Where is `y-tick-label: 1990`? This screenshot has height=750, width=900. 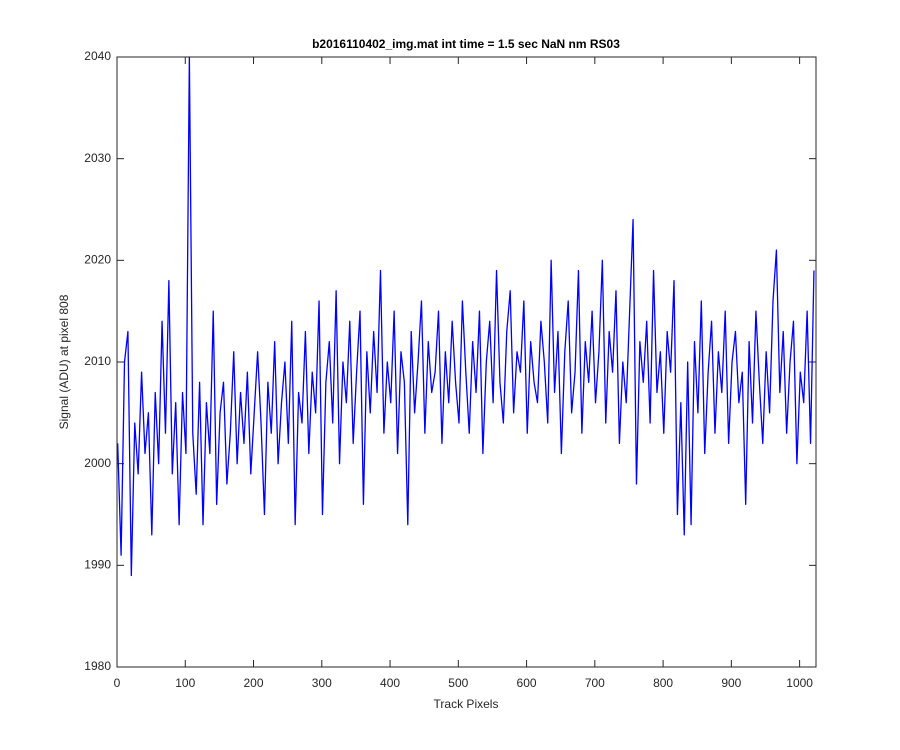
y-tick-label: 1990 is located at coordinates (97, 565).